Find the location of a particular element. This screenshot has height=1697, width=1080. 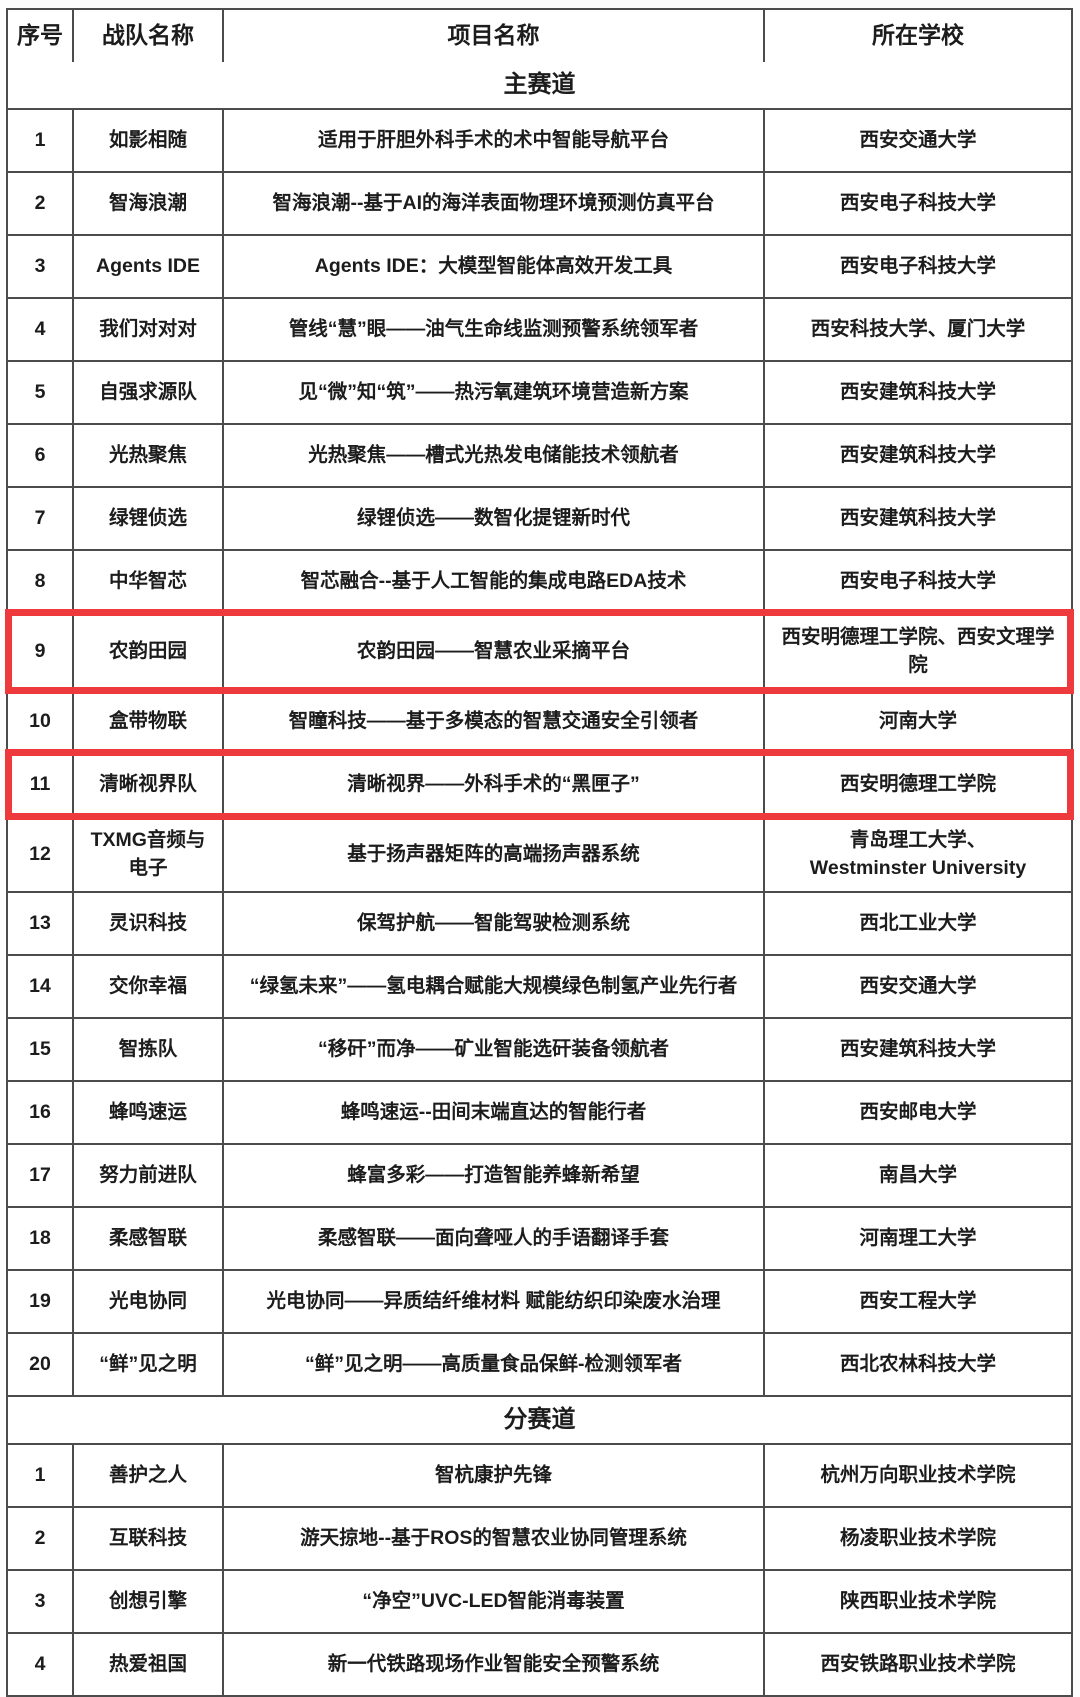

column-header-school: 所在学校 is located at coordinates (917, 36).